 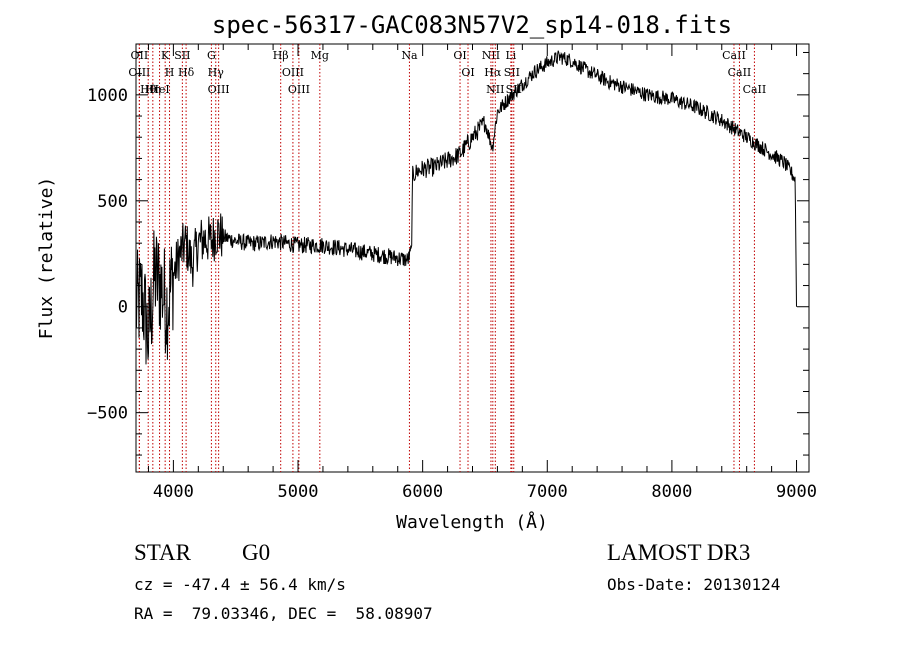 I want to click on survey-name: LAMOST DR3, so click(x=679, y=552).